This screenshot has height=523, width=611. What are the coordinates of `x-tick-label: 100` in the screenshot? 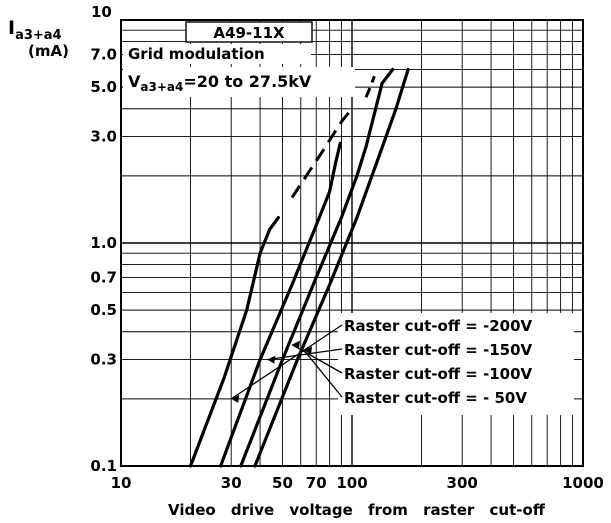 It's located at (351, 483).